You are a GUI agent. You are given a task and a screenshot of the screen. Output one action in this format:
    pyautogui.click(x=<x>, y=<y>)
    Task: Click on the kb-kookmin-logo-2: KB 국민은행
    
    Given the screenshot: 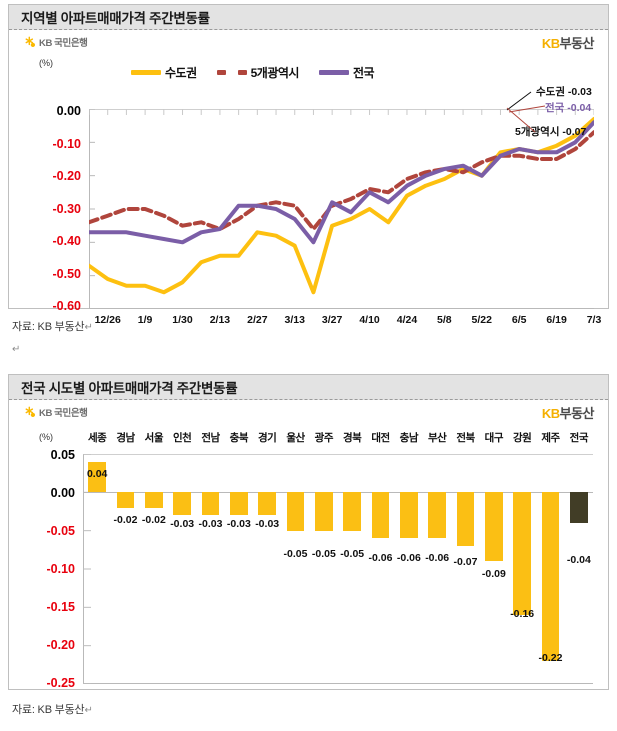 What is the action you would take?
    pyautogui.click(x=55, y=412)
    